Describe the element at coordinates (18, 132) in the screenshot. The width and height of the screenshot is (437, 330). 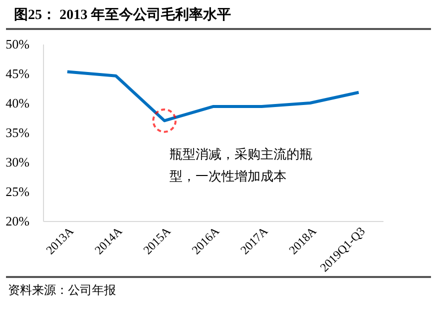
I see `y-tick-label: 35%` at that location.